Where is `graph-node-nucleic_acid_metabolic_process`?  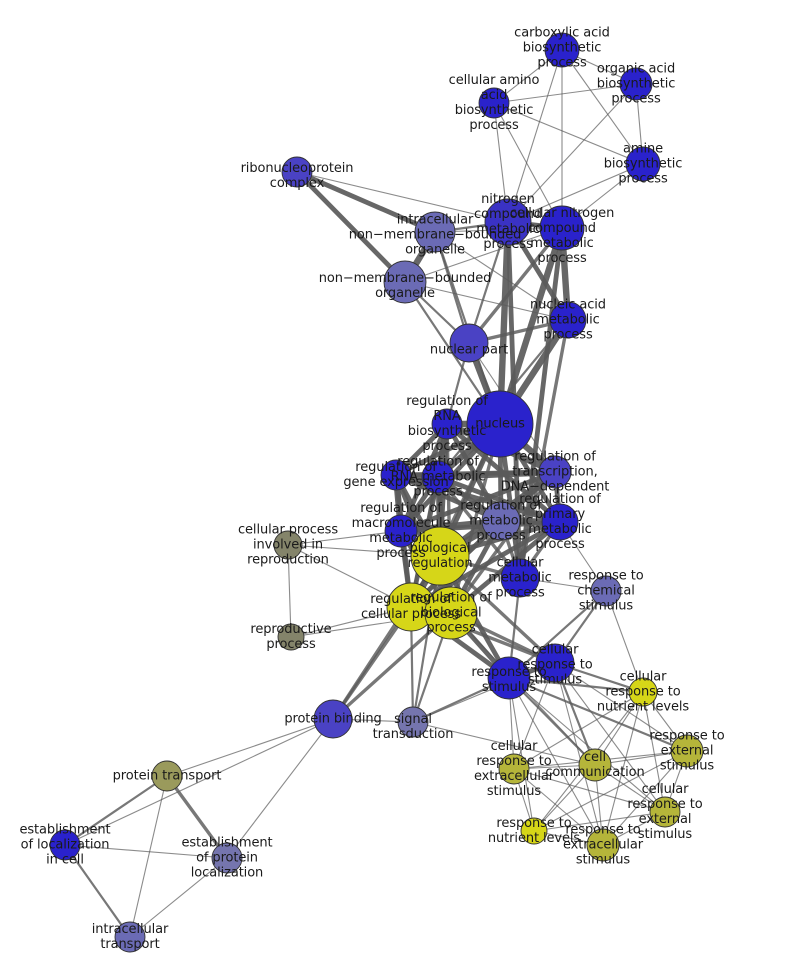 graph-node-nucleic_acid_metabolic_process is located at coordinates (568, 320).